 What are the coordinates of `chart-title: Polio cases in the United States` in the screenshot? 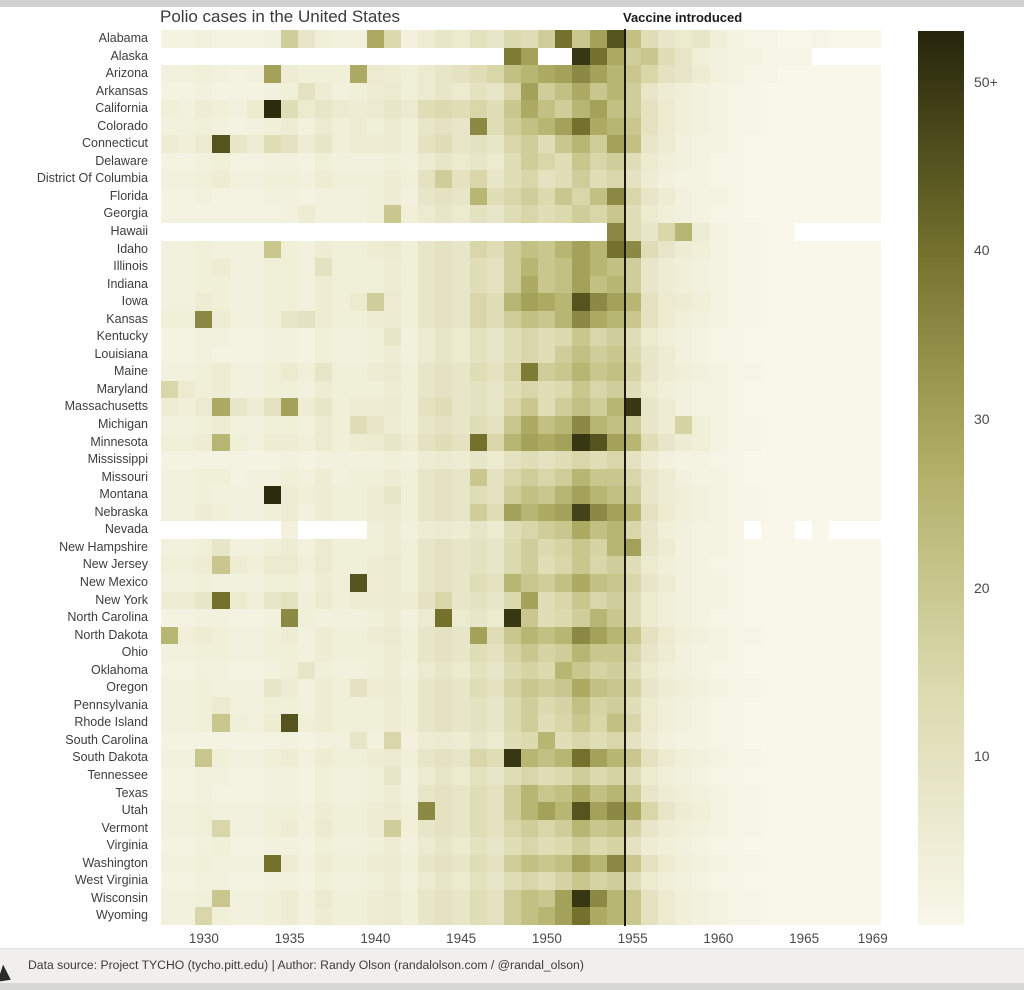 It's located at (280, 16).